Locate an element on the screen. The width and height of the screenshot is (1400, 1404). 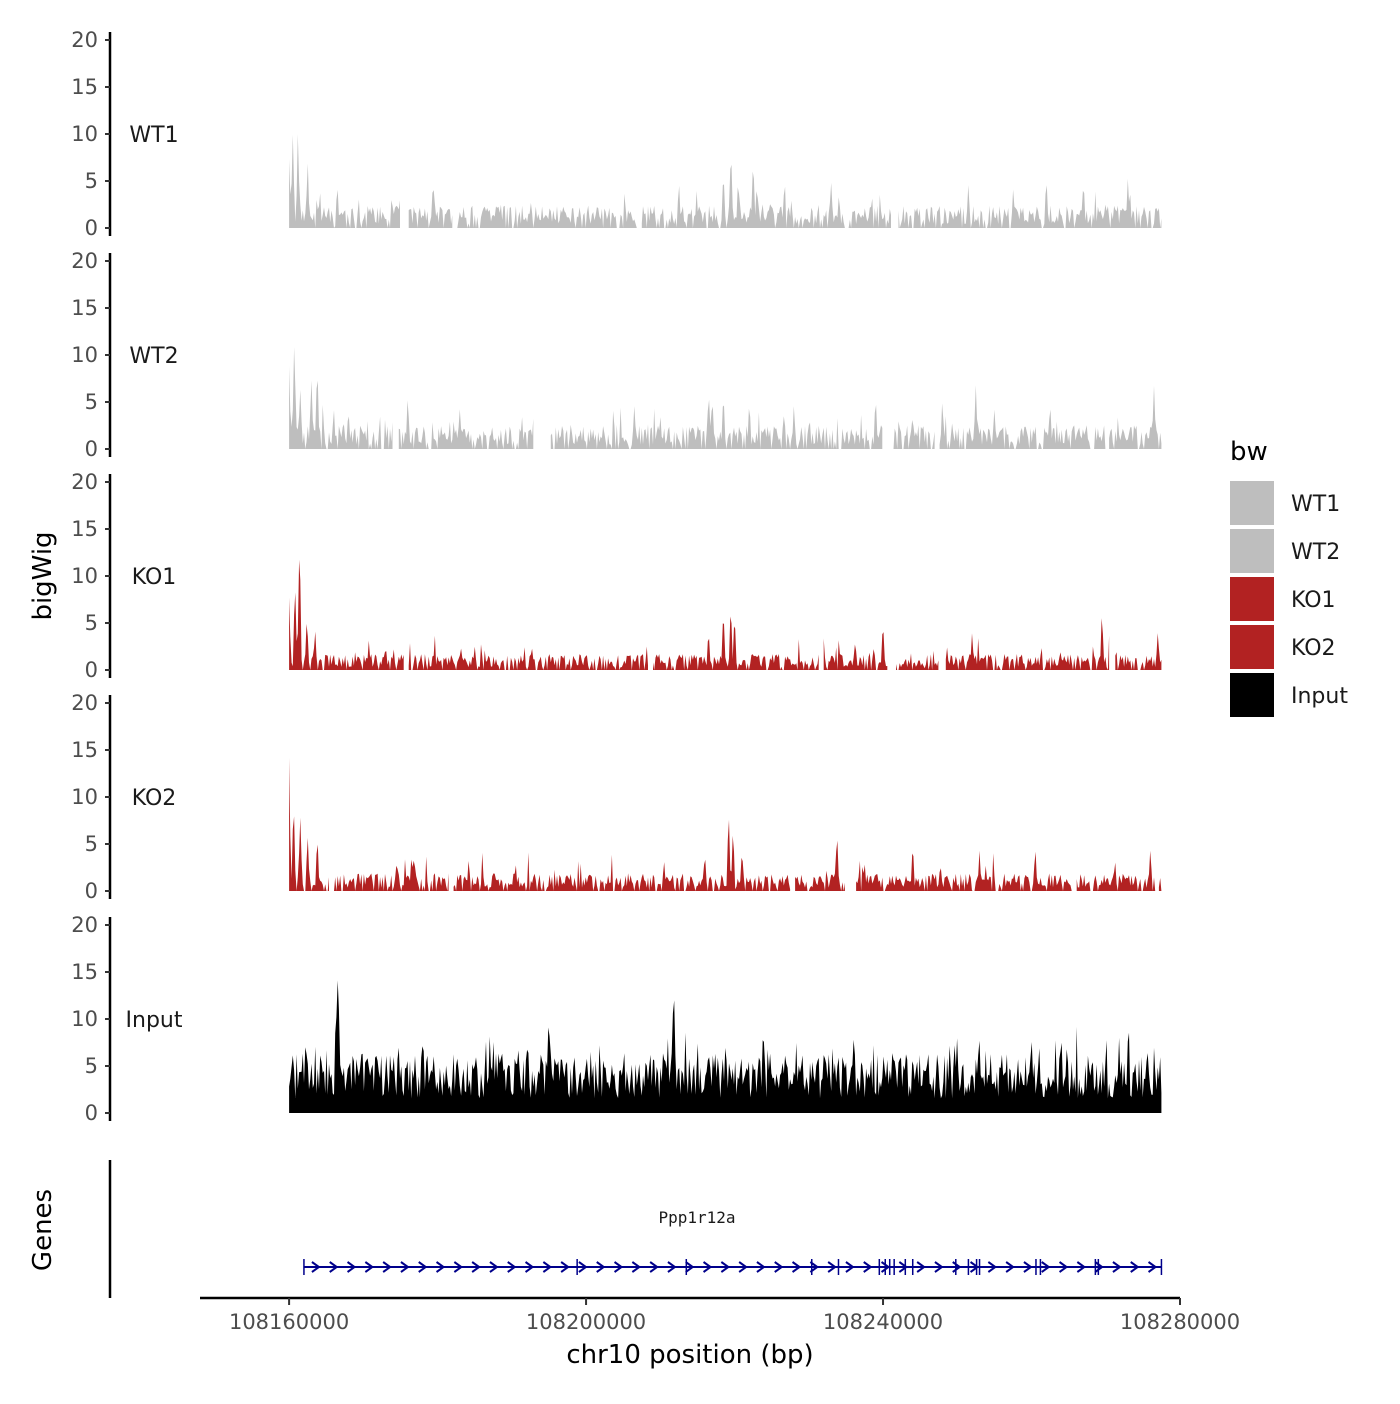
y-axis-title: bigWig is located at coordinates (43, 575).